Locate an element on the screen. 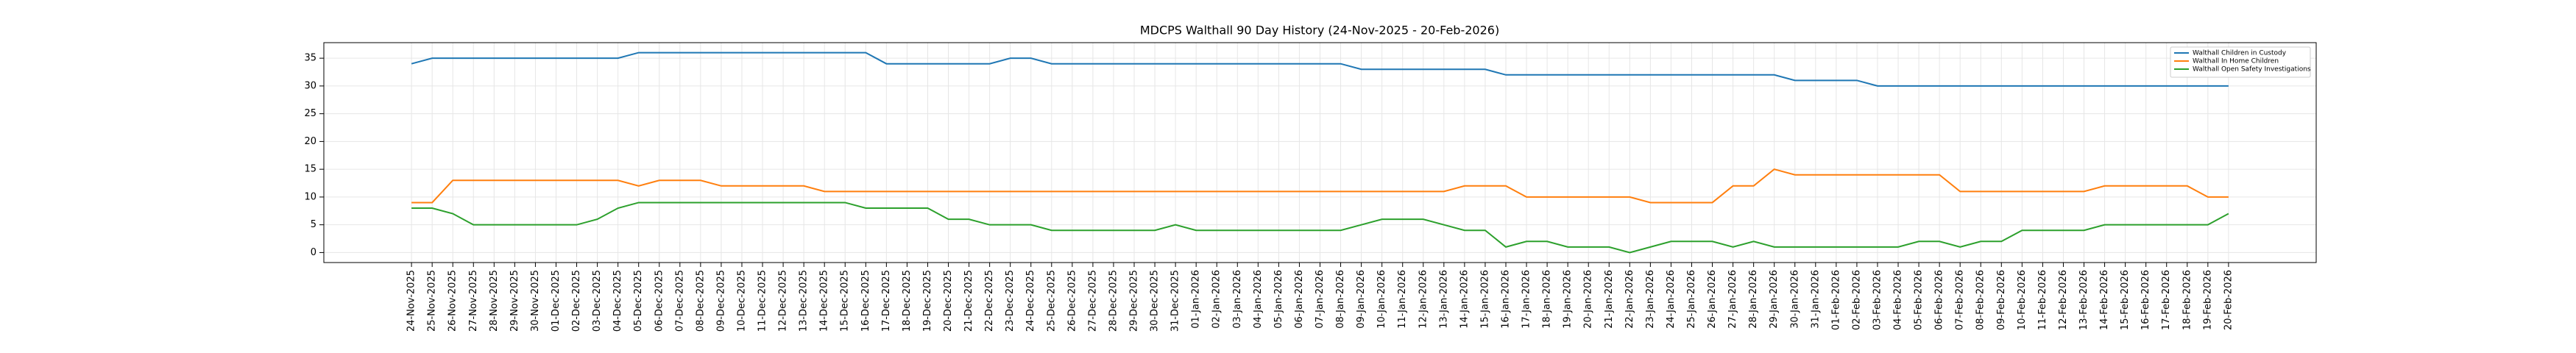  legend-box is located at coordinates (2240, 62).